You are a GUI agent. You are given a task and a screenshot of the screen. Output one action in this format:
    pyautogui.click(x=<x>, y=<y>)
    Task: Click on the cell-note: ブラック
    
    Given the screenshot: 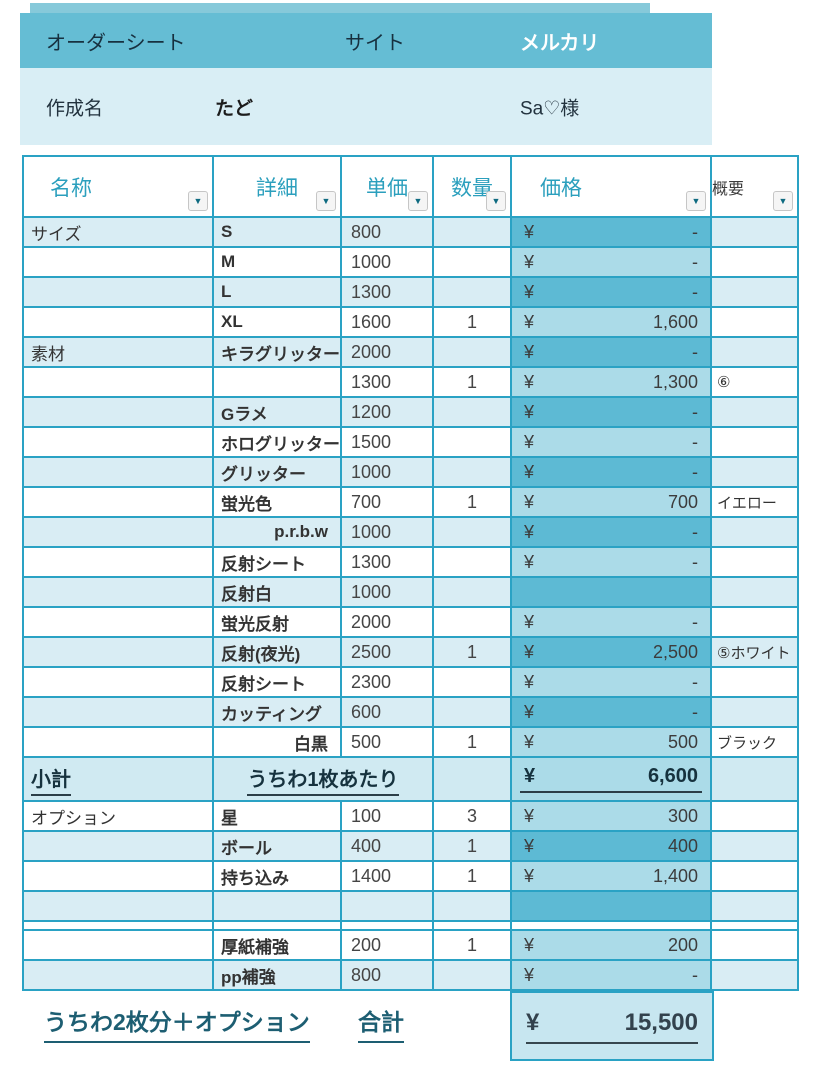 What is the action you would take?
    pyautogui.click(x=754, y=742)
    